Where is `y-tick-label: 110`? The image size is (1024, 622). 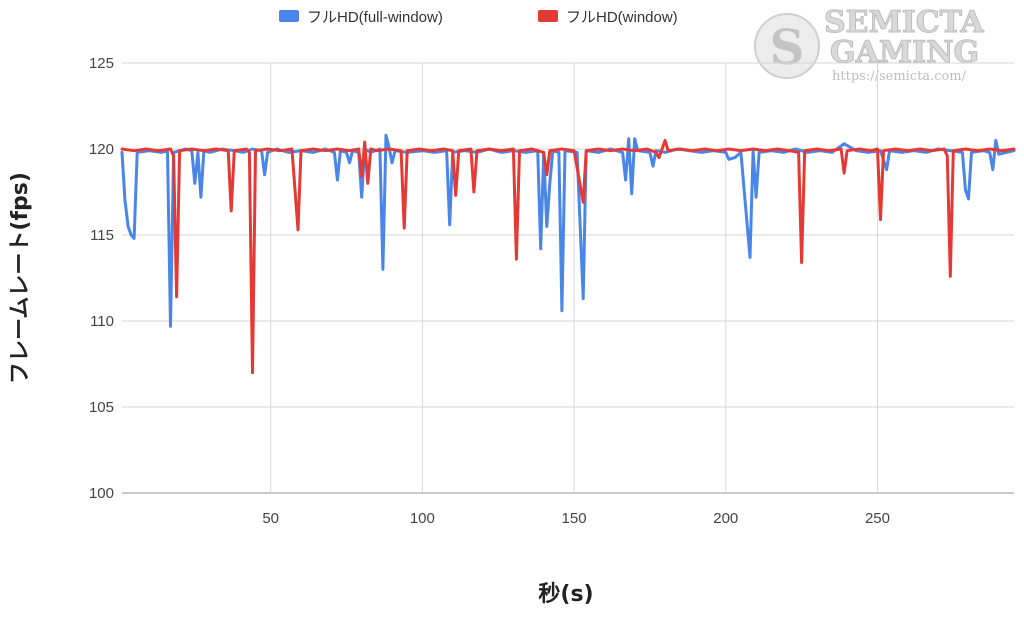
y-tick-label: 110 is located at coordinates (102, 321).